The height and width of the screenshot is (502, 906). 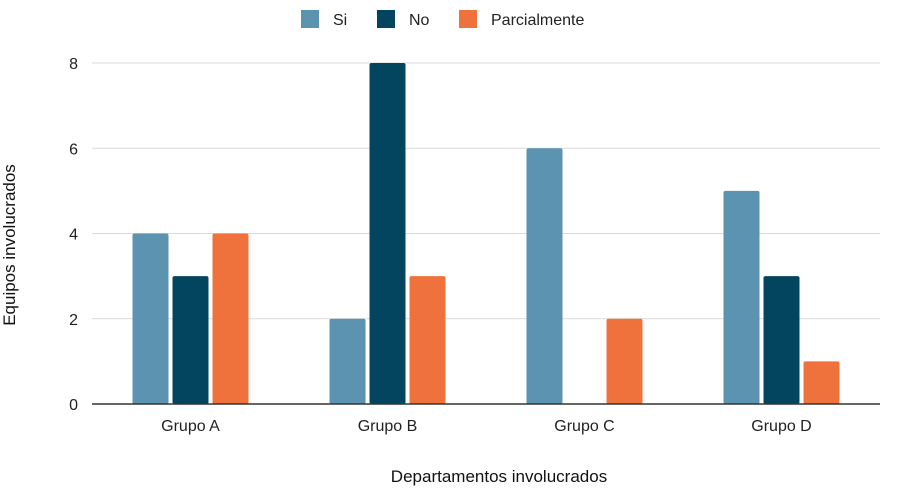 I want to click on y-tick-label: 6, so click(x=73, y=149).